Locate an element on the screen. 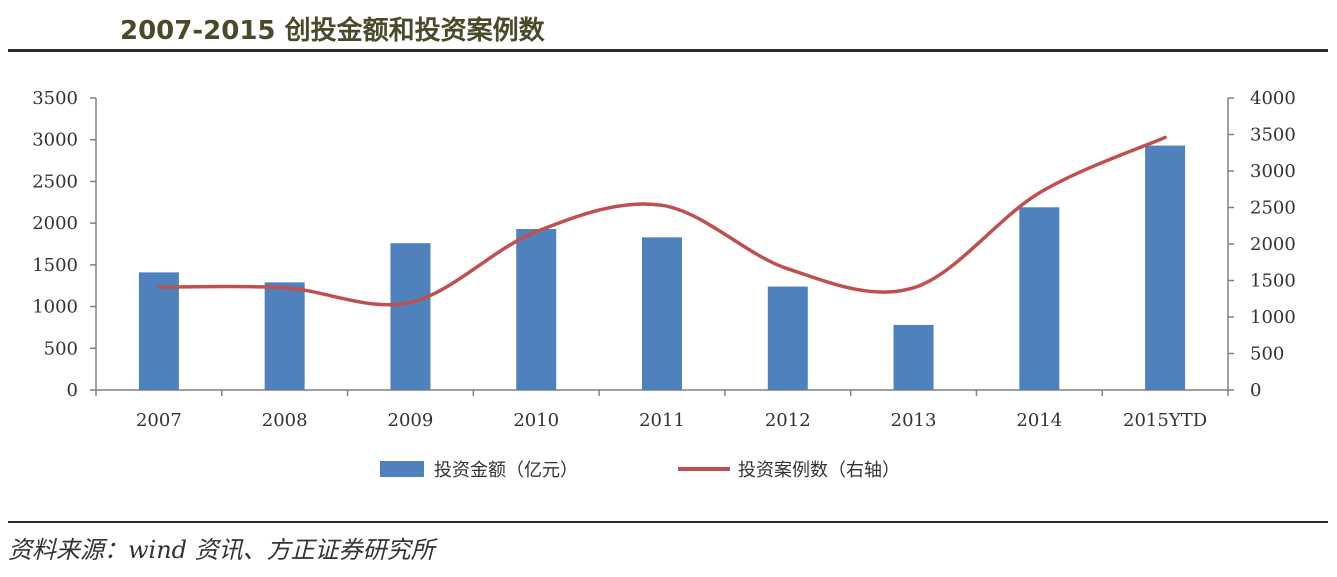 This screenshot has height=577, width=1337. x-tick-label: 2007 is located at coordinates (159, 420).